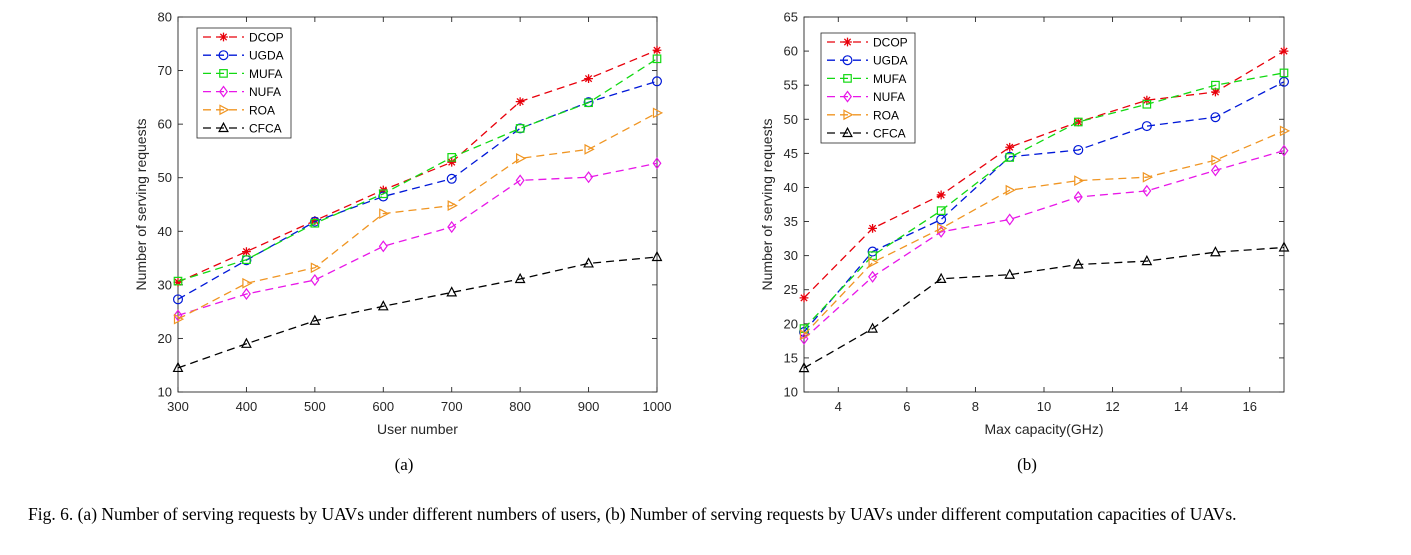  I want to click on y-tick-label: 30, so click(165, 284).